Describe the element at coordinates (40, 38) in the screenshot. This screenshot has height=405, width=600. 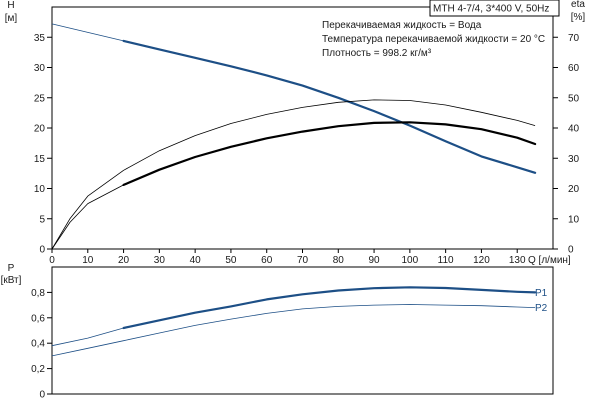
I see `y-left-tick-label: 35` at that location.